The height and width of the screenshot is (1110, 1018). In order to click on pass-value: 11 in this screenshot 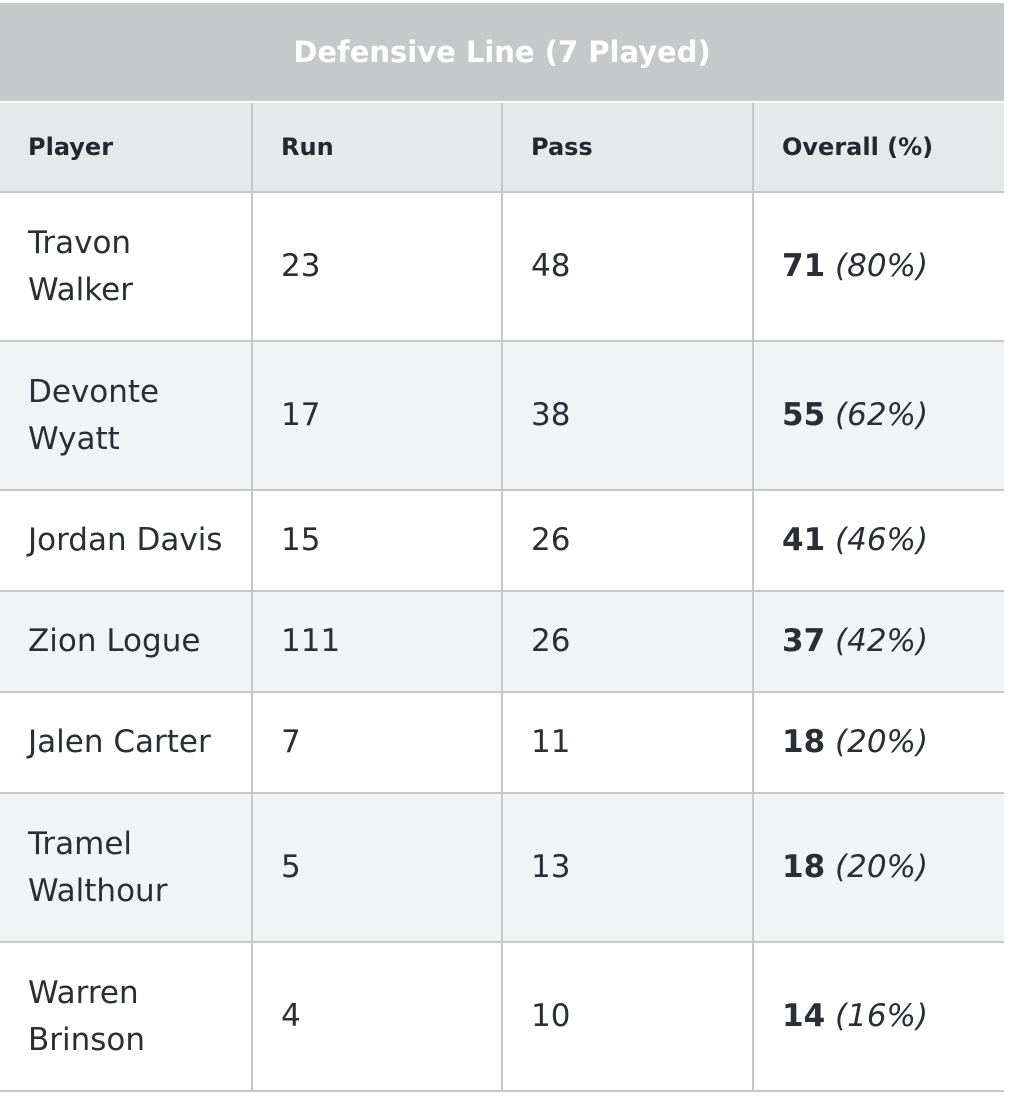, I will do `click(627, 743)`.